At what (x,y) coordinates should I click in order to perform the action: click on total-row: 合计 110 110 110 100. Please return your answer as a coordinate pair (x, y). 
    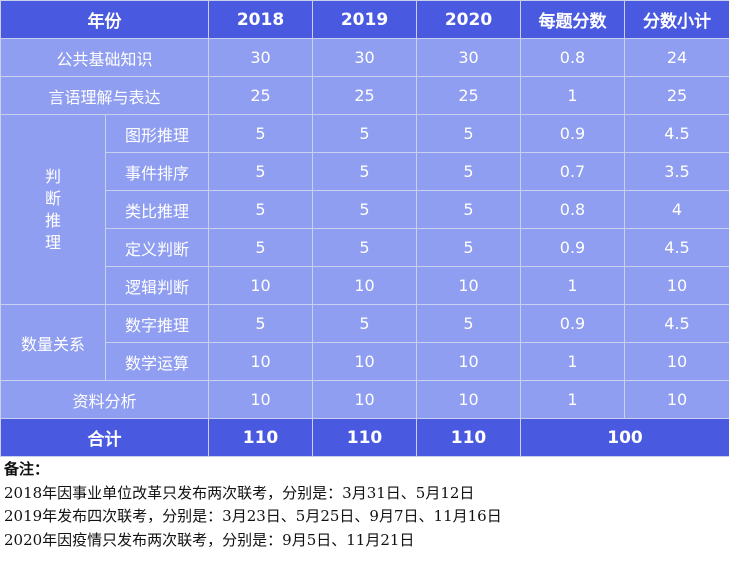
    Looking at the image, I should click on (364, 437).